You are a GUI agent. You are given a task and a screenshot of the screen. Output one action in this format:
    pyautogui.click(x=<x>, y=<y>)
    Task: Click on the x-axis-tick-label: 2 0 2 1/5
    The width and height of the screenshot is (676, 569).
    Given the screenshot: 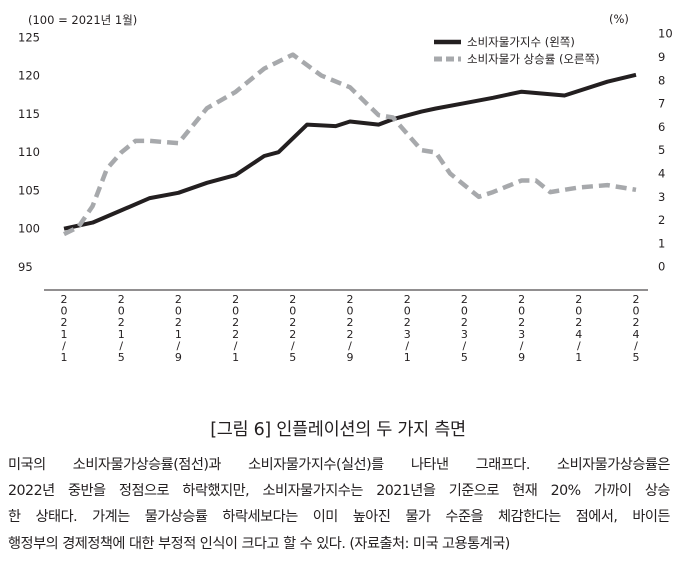 What is the action you would take?
    pyautogui.click(x=121, y=328)
    